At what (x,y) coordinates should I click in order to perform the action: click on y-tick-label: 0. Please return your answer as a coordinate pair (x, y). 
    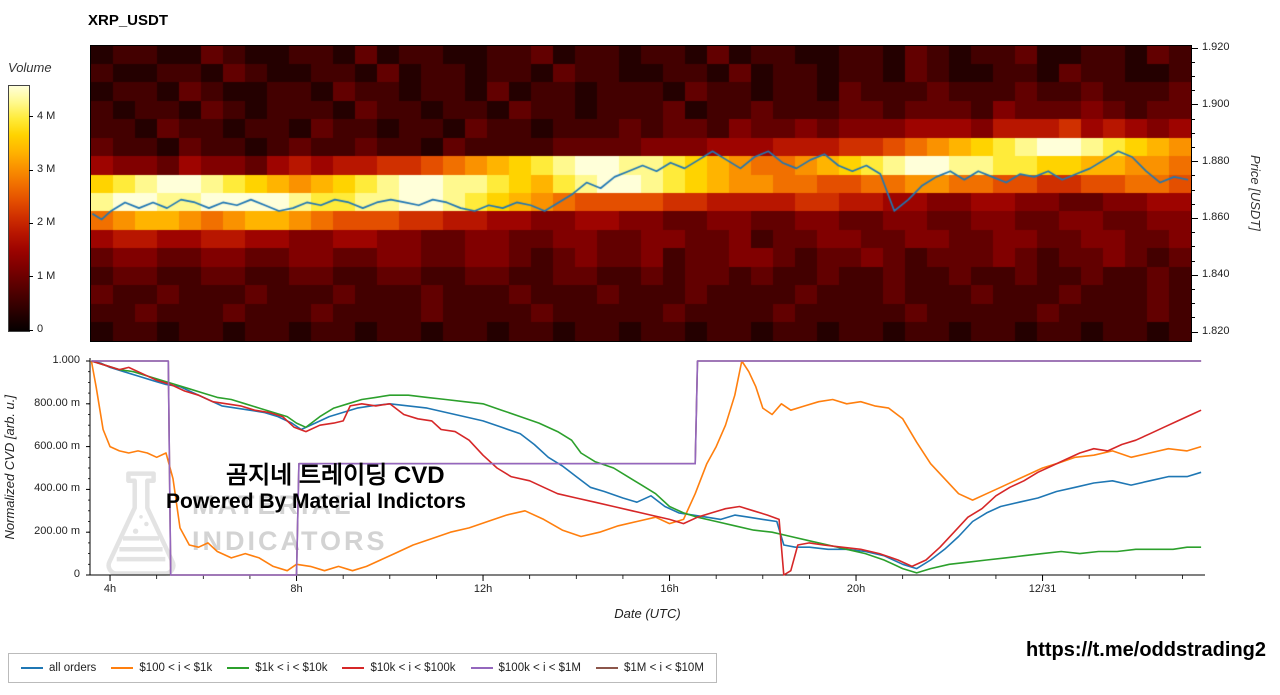
    Looking at the image, I should click on (76, 574).